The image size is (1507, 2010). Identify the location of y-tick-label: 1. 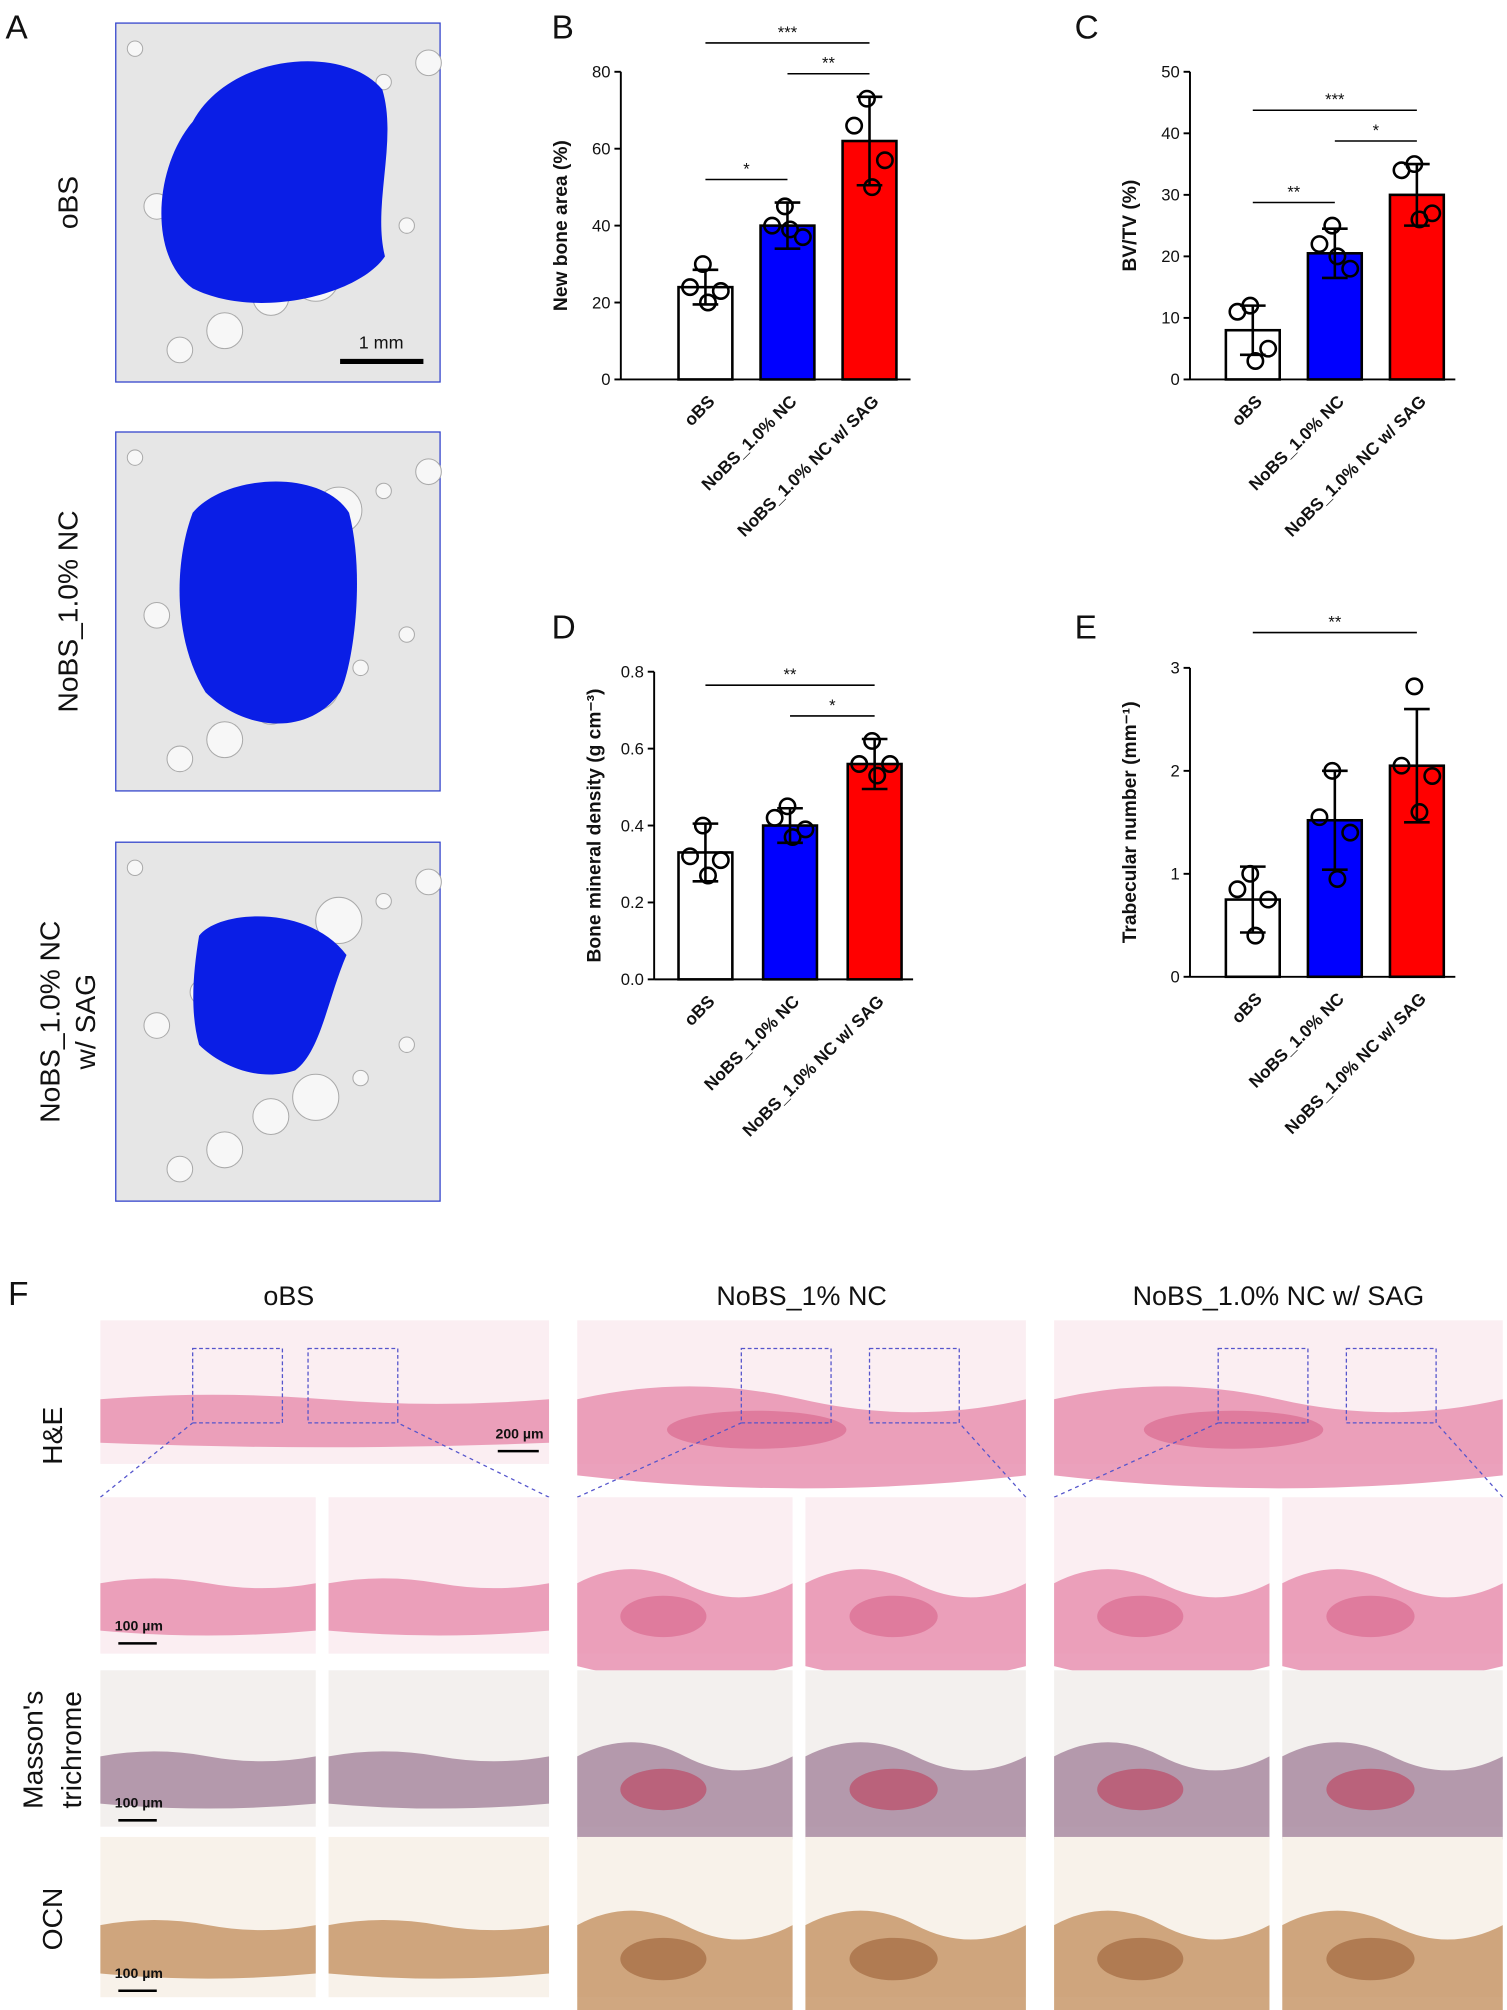
(1174, 874).